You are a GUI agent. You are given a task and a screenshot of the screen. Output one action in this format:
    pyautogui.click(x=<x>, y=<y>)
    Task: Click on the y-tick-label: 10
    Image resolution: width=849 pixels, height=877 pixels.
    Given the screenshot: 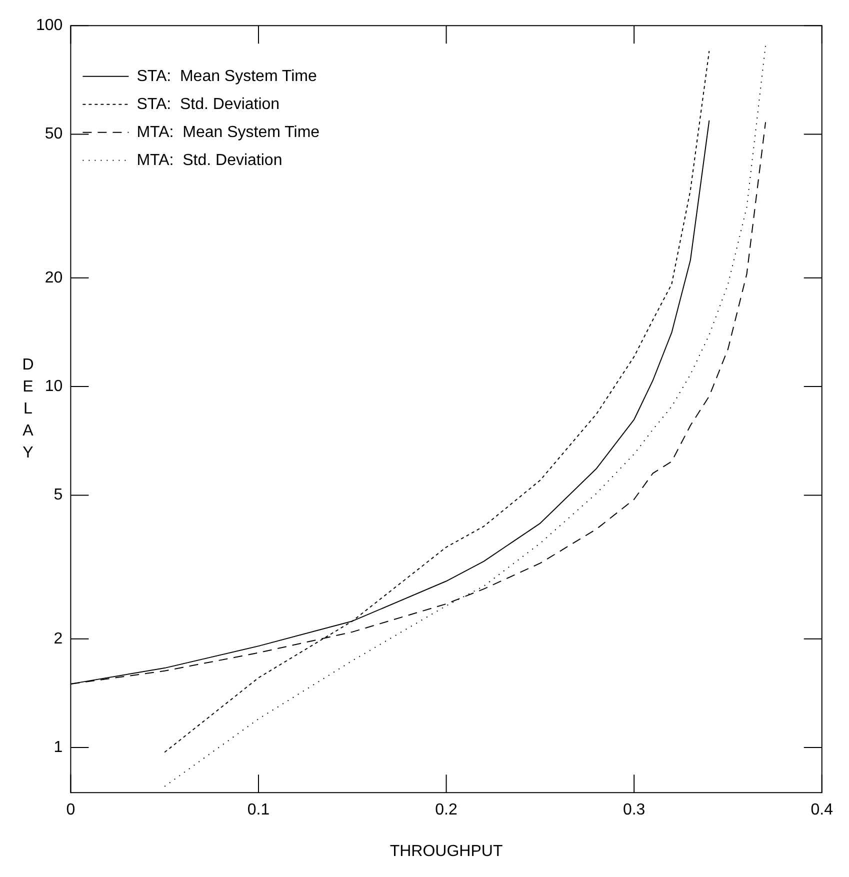 What is the action you would take?
    pyautogui.click(x=53, y=386)
    